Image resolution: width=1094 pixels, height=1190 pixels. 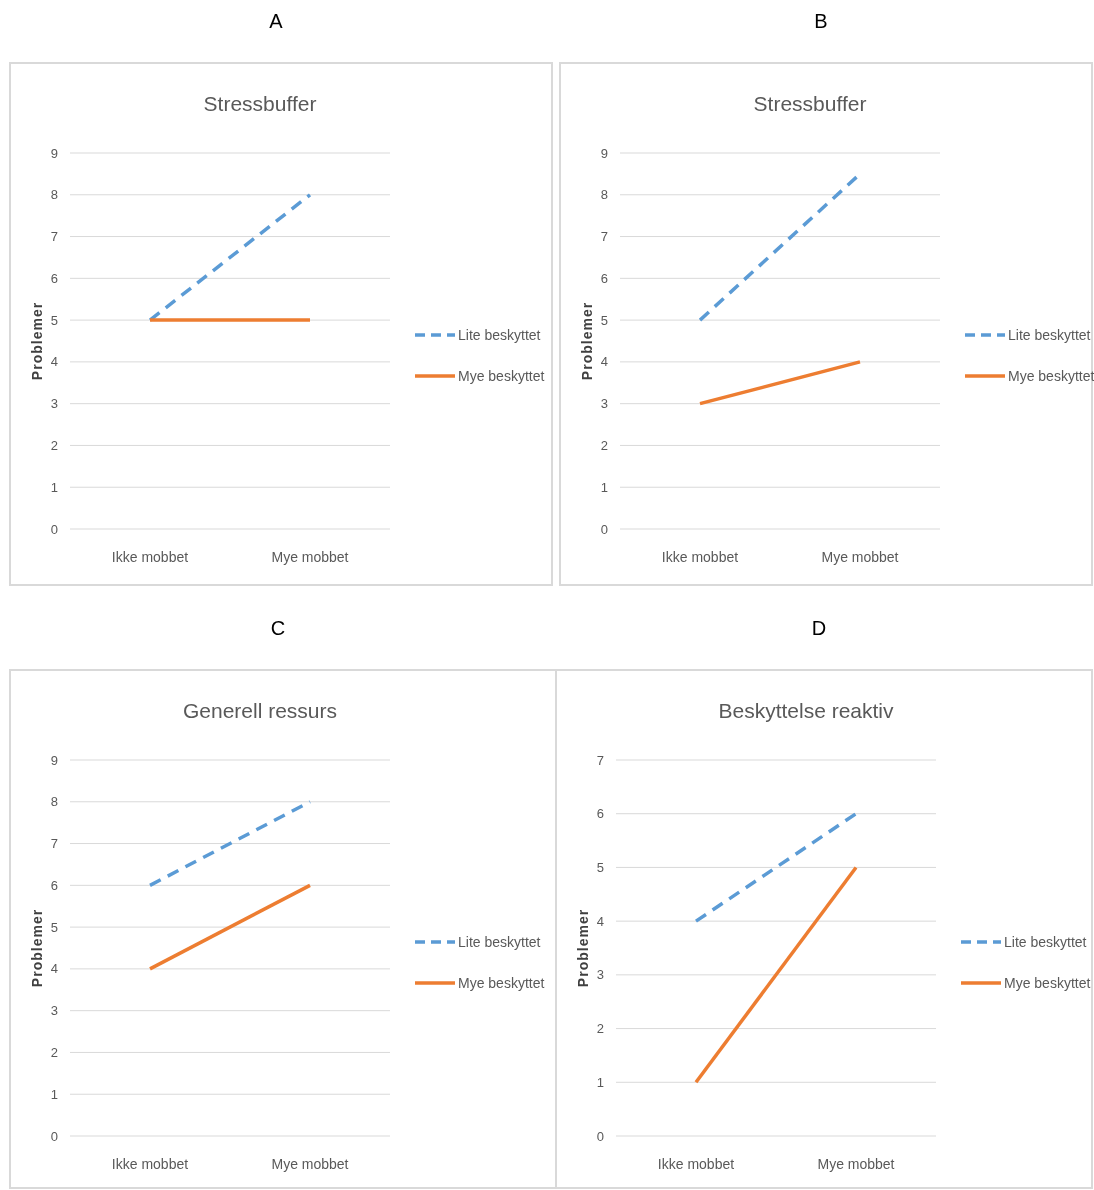 I want to click on text: C, so click(x=278, y=628).